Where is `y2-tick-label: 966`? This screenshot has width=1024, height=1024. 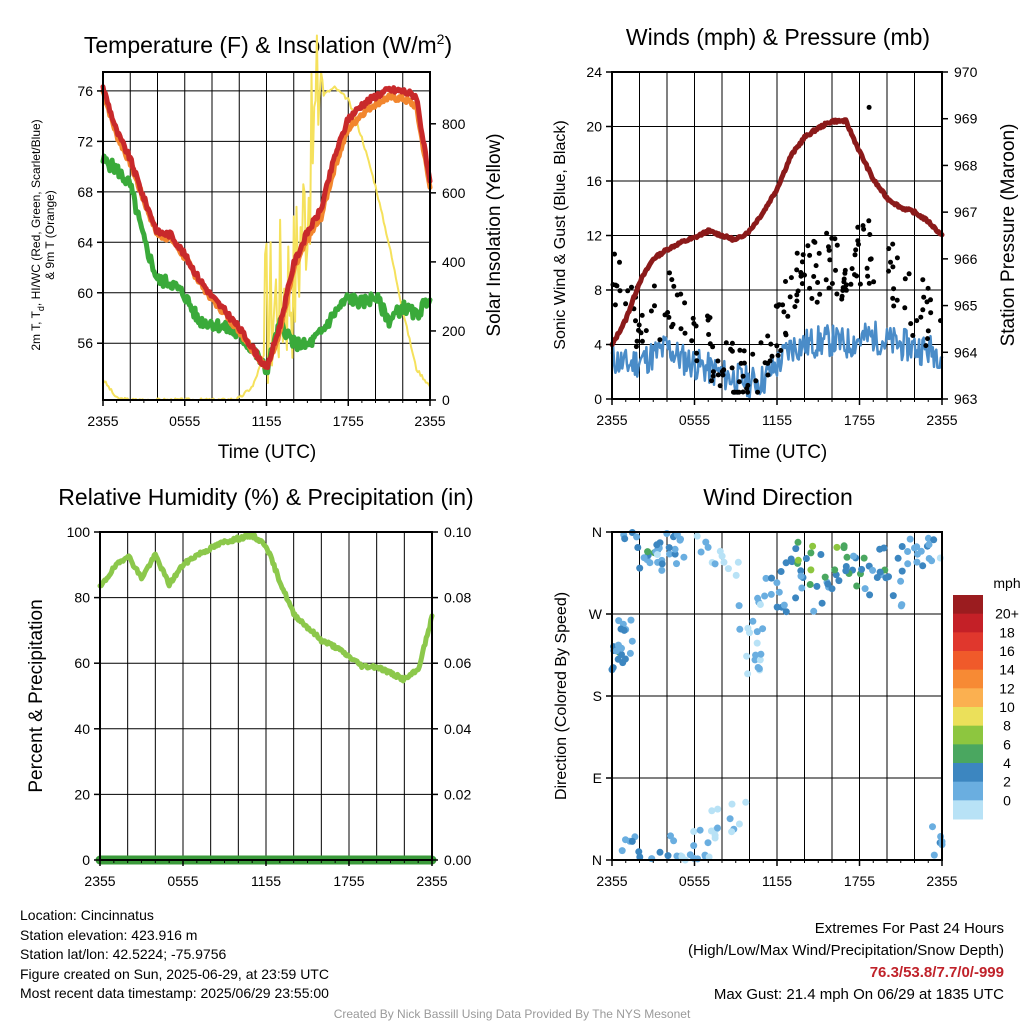 y2-tick-label: 966 is located at coordinates (966, 259).